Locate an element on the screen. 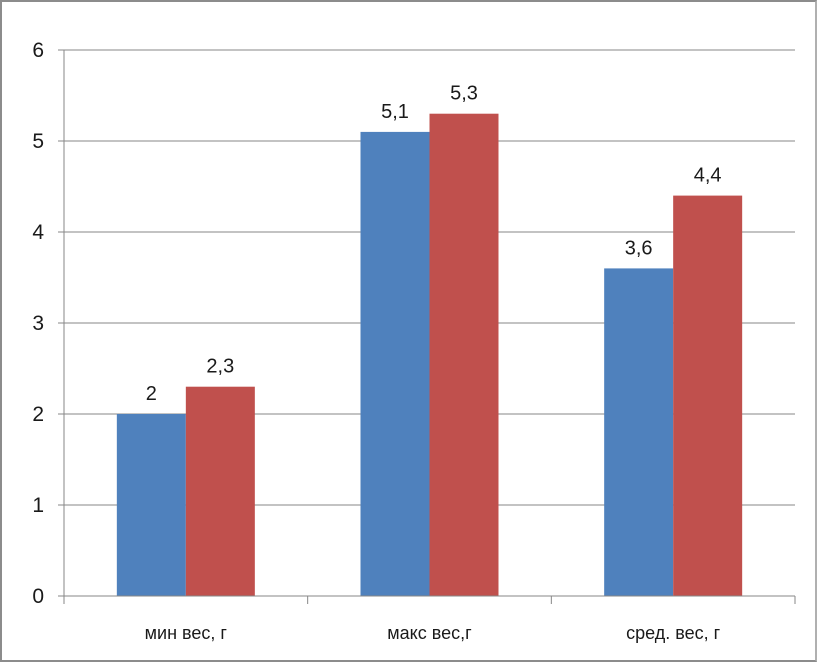  data-label: 4,4 is located at coordinates (708, 176).